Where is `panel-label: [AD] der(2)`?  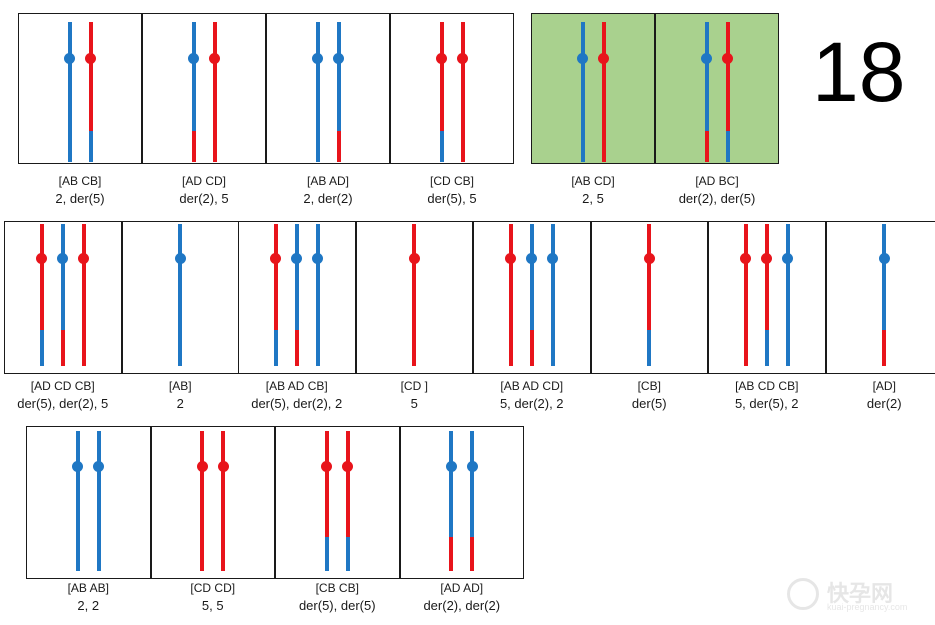 panel-label: [AD] der(2) is located at coordinates (875, 395).